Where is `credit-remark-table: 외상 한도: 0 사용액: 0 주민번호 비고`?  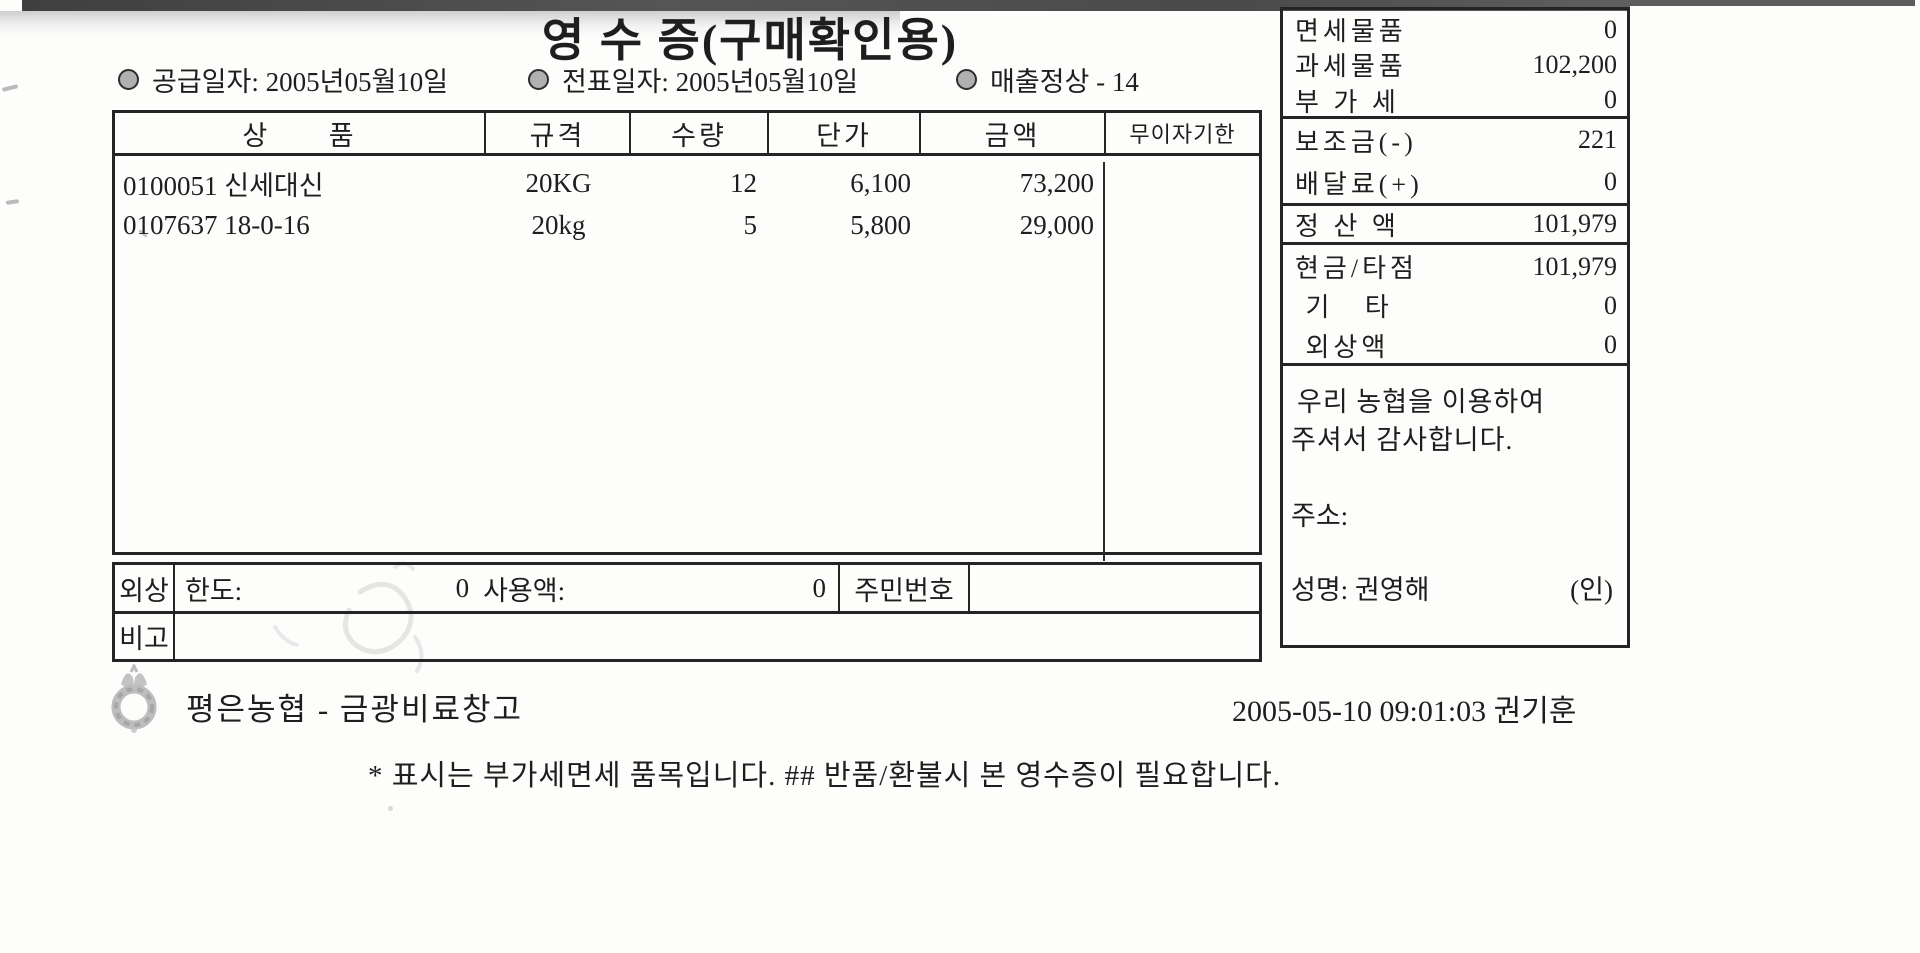
credit-remark-table: 외상 한도: 0 사용액: 0 주민번호 비고 is located at coordinates (687, 612).